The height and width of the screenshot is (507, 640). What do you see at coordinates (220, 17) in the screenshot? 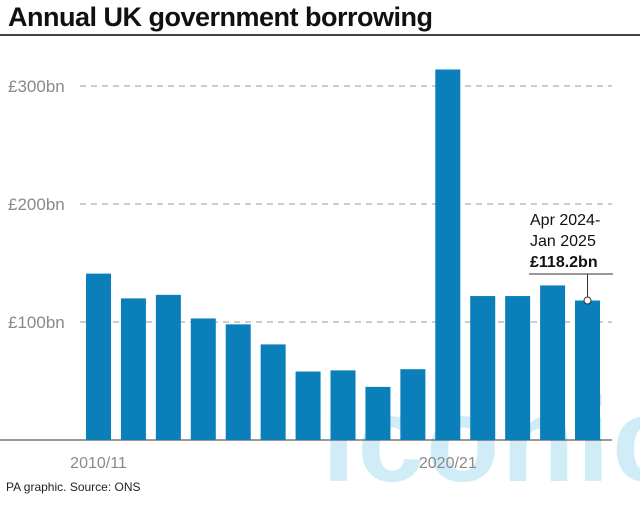
I see `chart-title: Annual UK government borrowing` at bounding box center [220, 17].